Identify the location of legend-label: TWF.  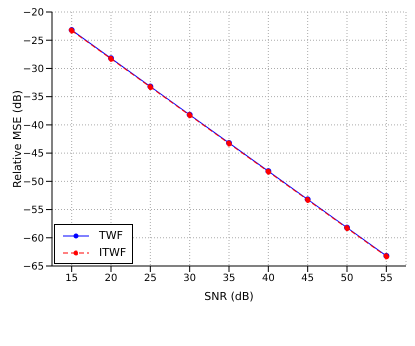
(111, 235).